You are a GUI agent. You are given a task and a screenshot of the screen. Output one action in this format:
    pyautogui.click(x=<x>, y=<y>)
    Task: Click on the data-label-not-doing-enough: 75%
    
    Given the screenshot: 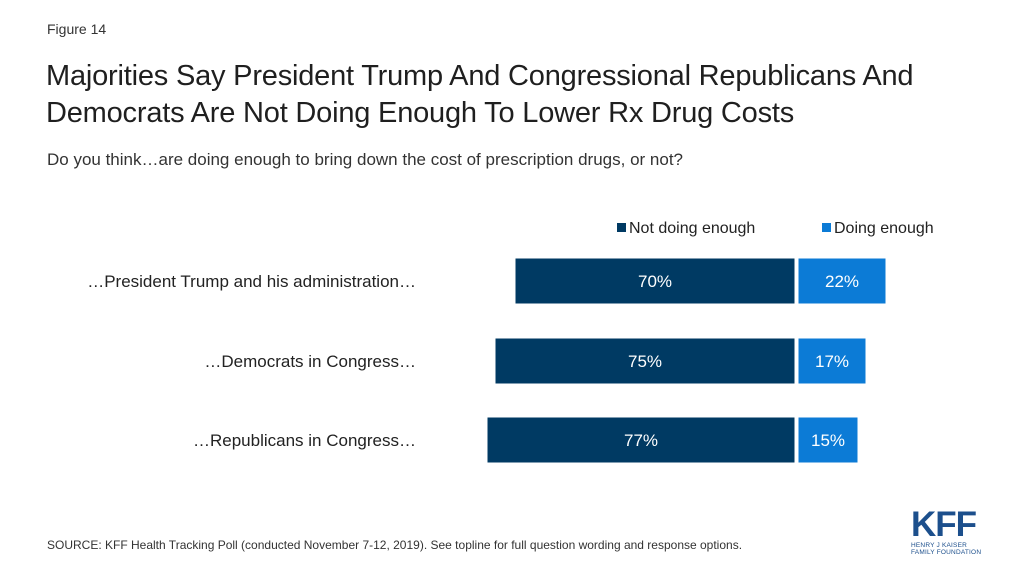 What is the action you would take?
    pyautogui.click(x=645, y=361)
    